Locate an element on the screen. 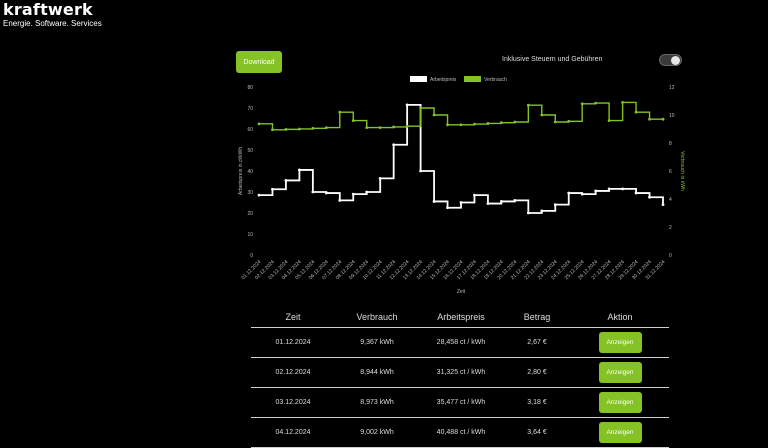 The width and height of the screenshot is (768, 448). legend-label-arbeitspreis: Arbeitspreis is located at coordinates (443, 80).